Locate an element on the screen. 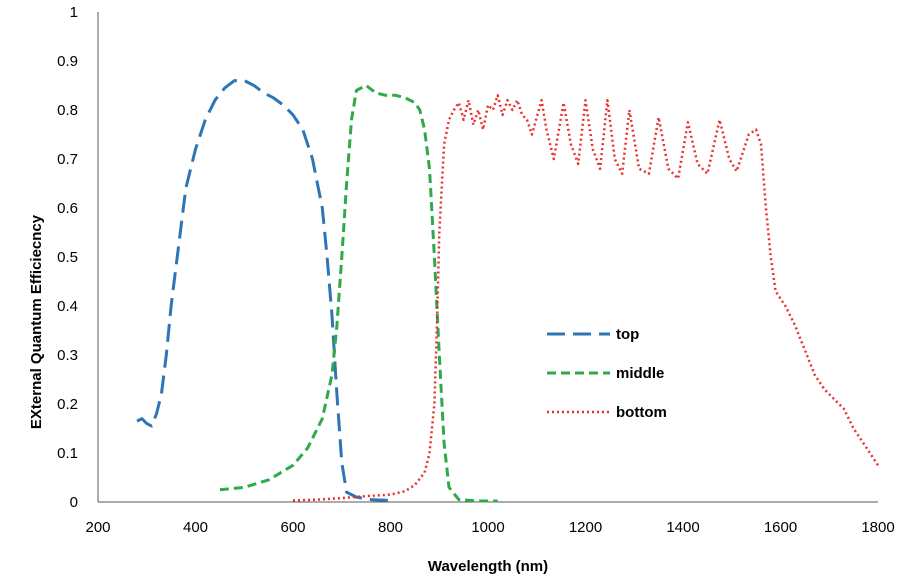 This screenshot has width=916, height=579. x-tick-label: 1200 is located at coordinates (585, 527).